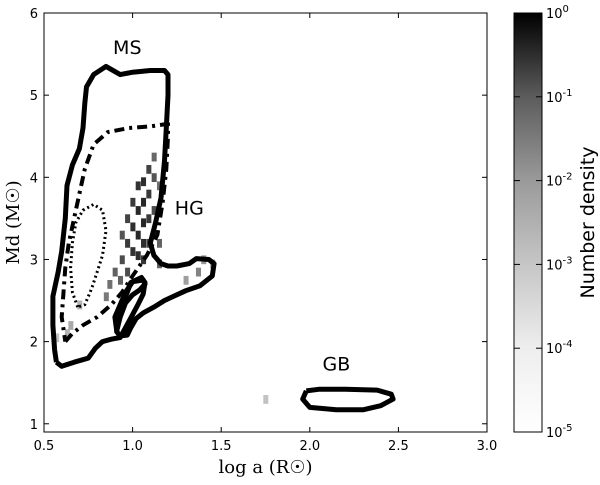 Image resolution: width=600 pixels, height=485 pixels. Describe the element at coordinates (34, 425) in the screenshot. I see `y-tick-label: 1` at that location.